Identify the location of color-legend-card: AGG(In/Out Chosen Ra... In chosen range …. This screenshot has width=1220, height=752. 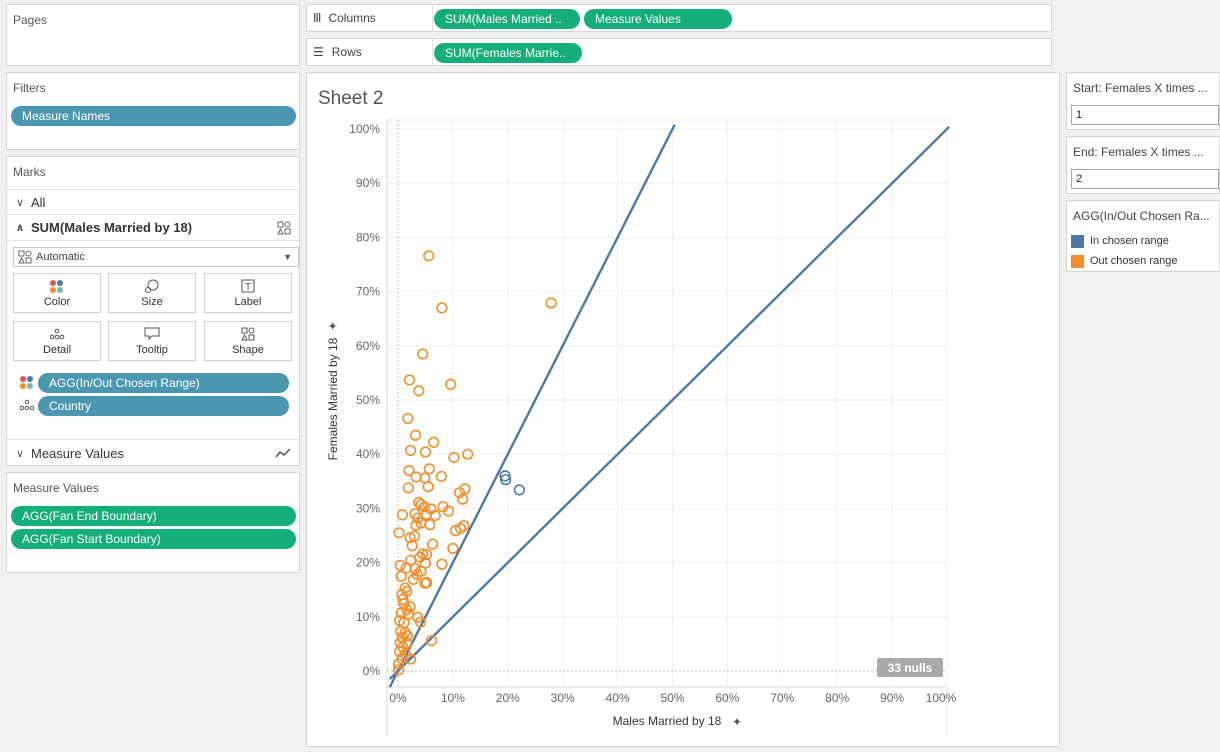
(1143, 236).